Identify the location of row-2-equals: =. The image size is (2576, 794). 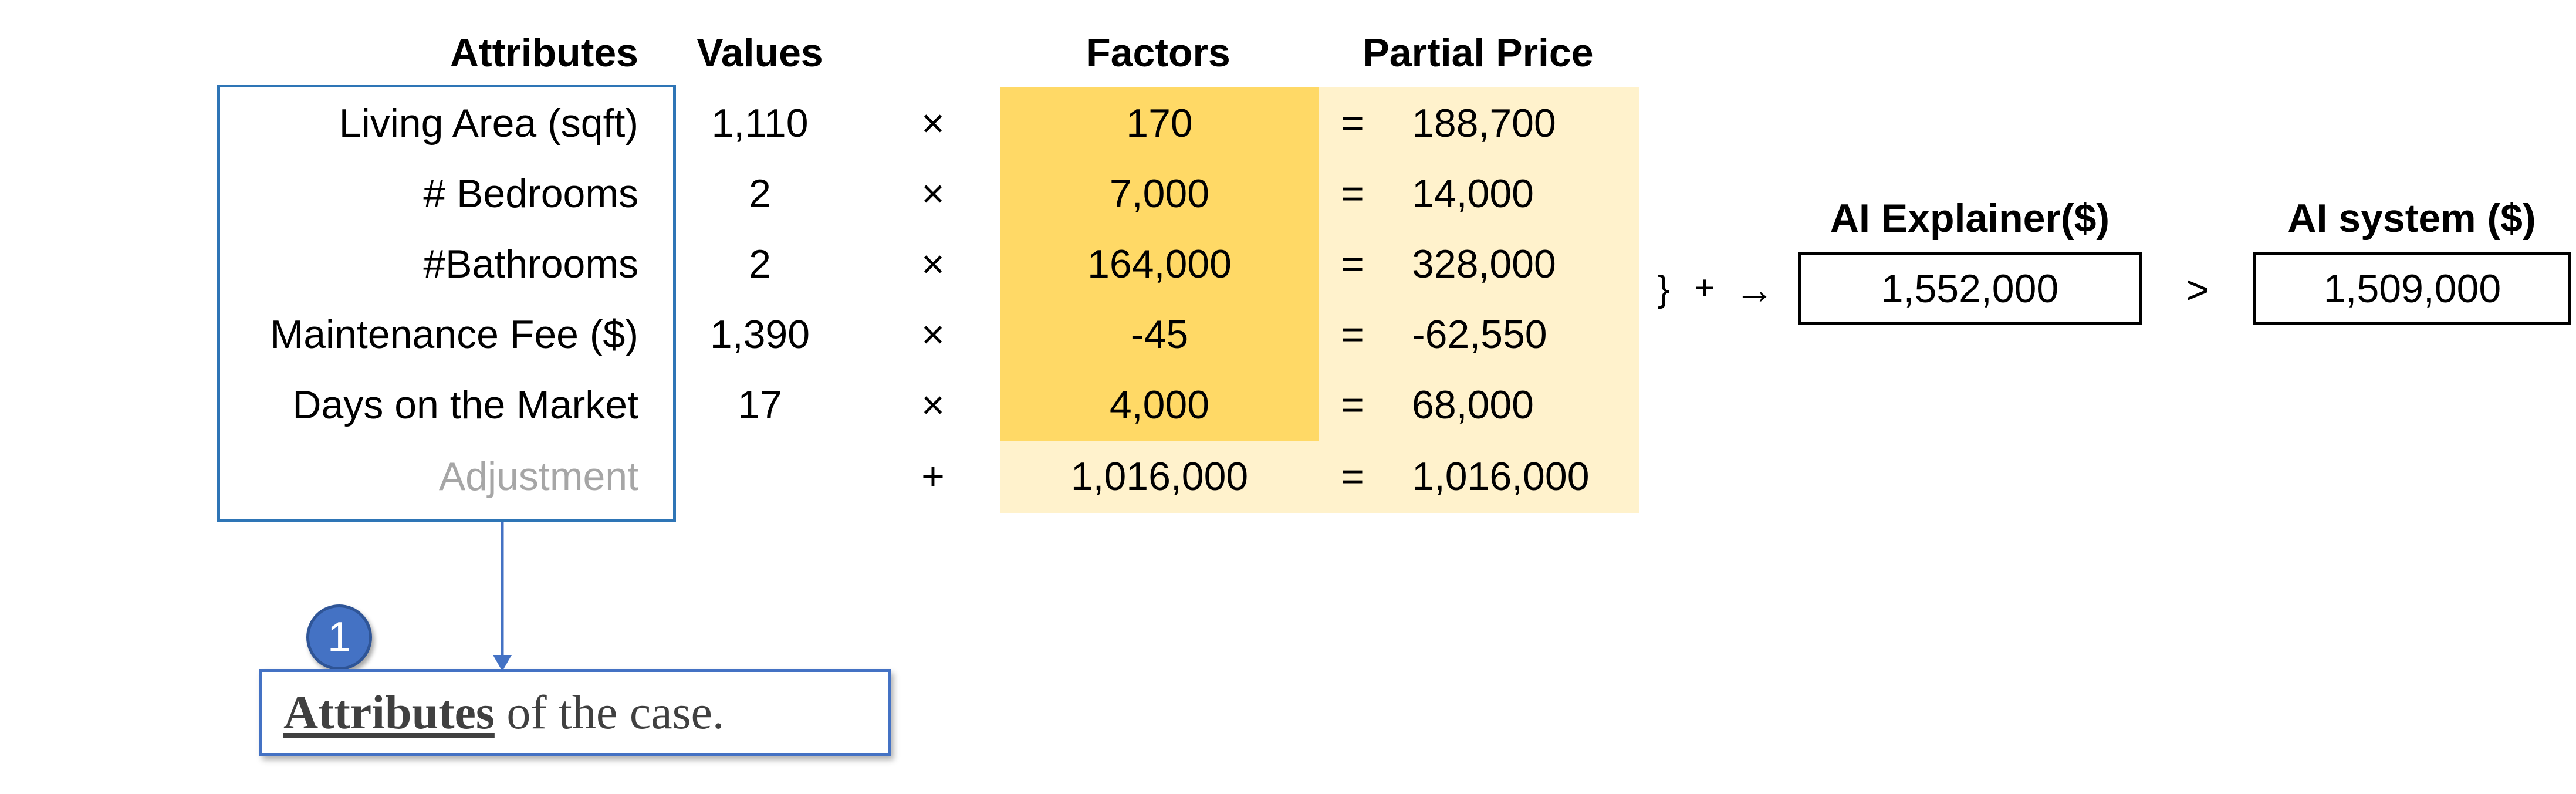
(1352, 193).